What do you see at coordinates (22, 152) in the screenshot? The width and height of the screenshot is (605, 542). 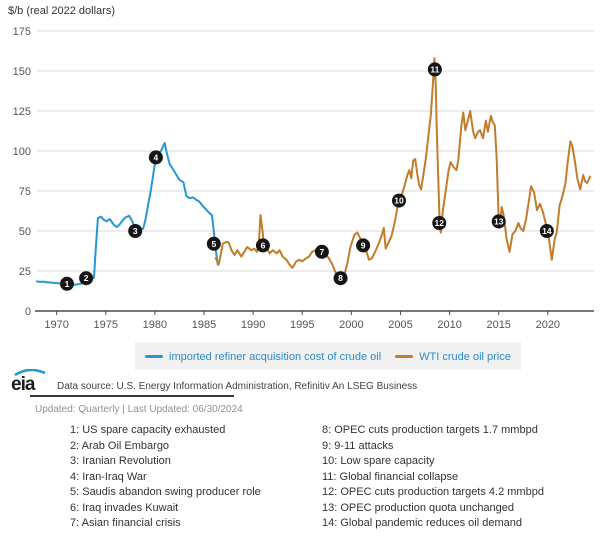 I see `y-axis-tick-100: 100` at bounding box center [22, 152].